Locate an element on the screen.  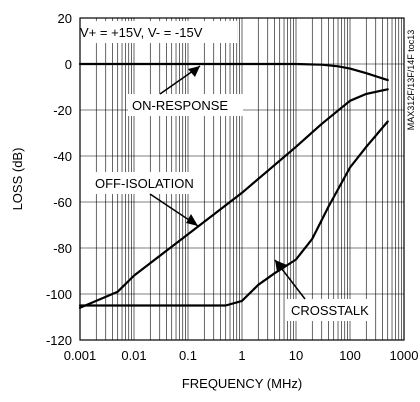
on-response-box is located at coordinates (185, 105).